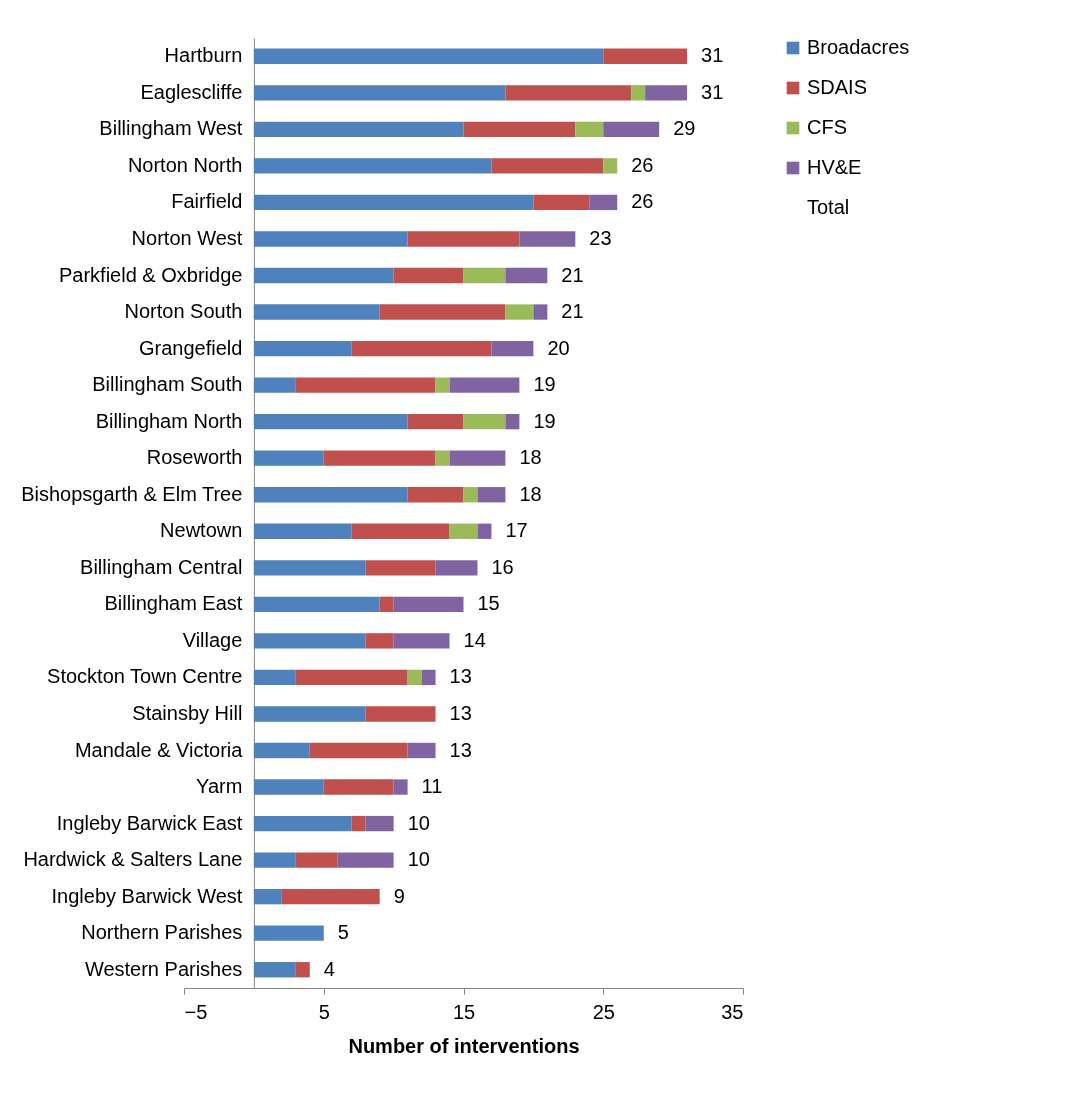  What do you see at coordinates (827, 127) in the screenshot?
I see `legend-label: CFS` at bounding box center [827, 127].